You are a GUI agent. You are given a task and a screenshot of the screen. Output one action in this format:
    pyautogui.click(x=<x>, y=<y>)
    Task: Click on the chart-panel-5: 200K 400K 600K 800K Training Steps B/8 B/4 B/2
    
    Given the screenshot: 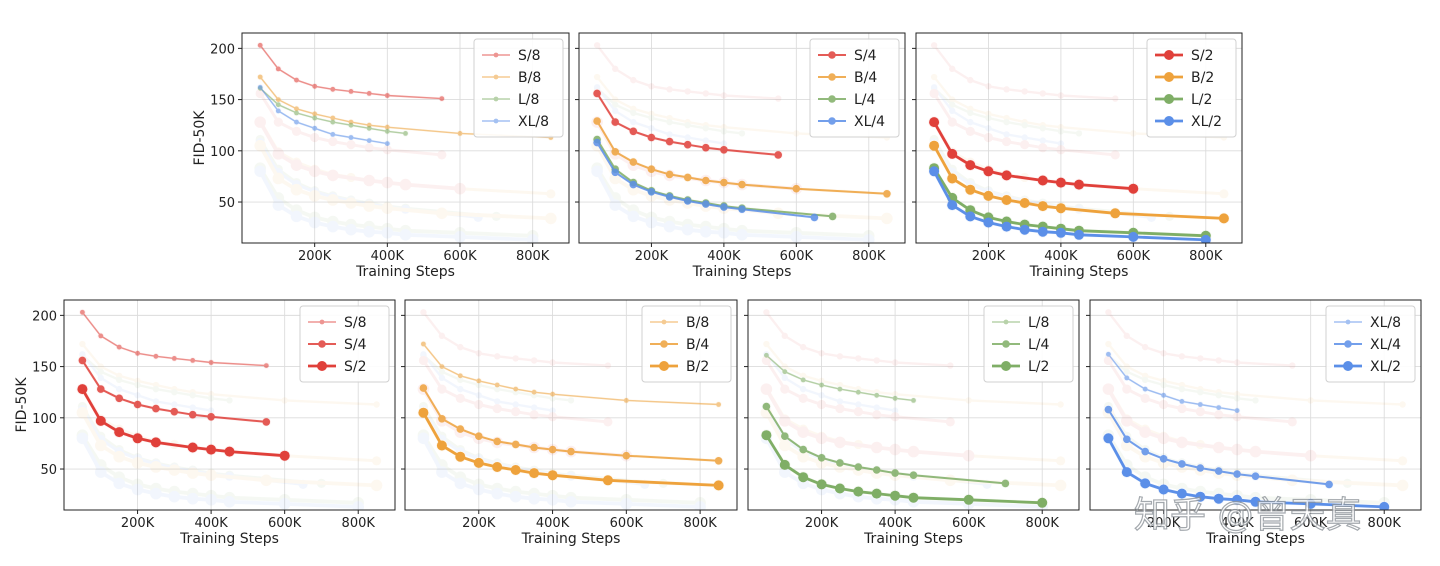 What is the action you would take?
    pyautogui.click(x=569, y=423)
    